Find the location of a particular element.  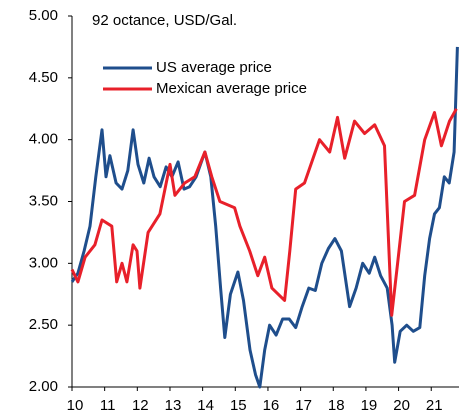

x-tick-label: 18 is located at coordinates (336, 405).